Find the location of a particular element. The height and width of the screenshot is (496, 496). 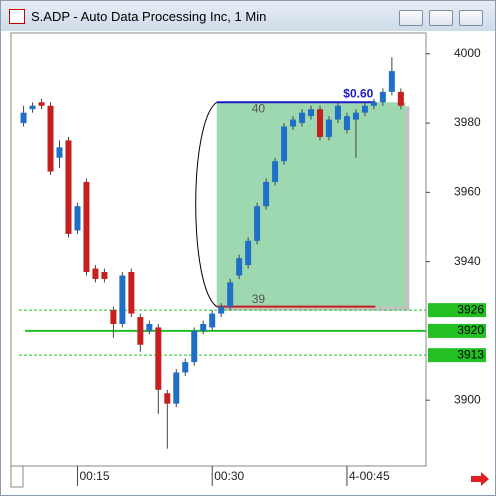

measure-bottom-label: 39 is located at coordinates (259, 299).